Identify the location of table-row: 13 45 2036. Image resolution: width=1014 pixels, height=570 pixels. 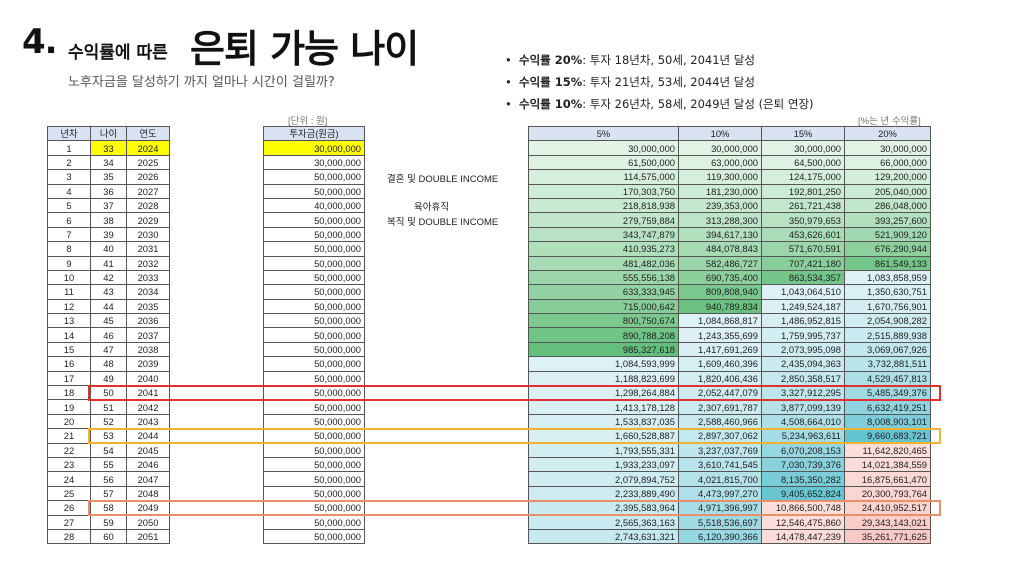
(108, 321).